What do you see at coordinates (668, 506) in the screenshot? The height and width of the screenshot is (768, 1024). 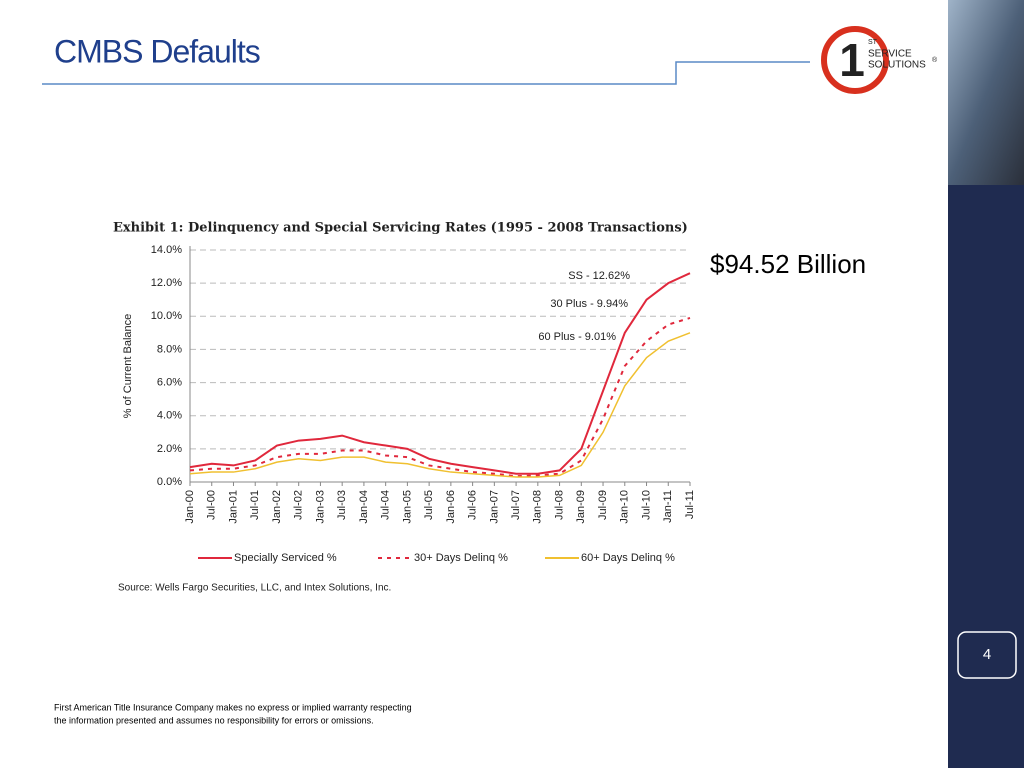 I see `x-tick-label: Jan-11` at bounding box center [668, 506].